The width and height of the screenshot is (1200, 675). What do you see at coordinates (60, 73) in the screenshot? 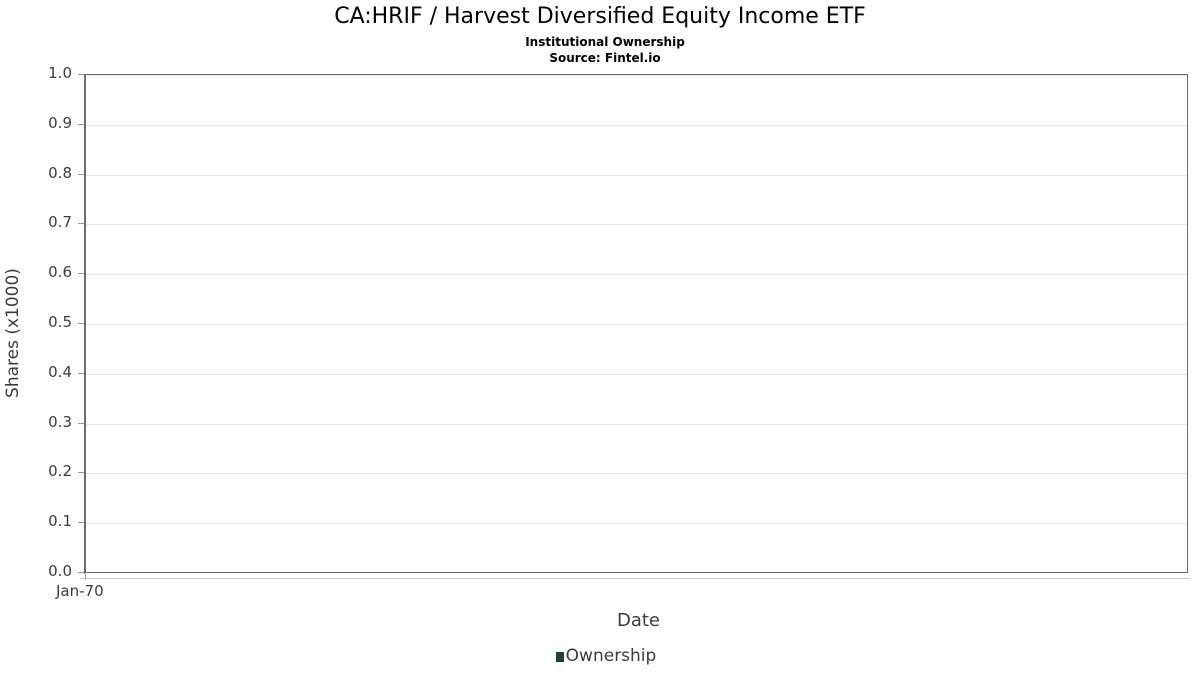
I see `y-tick-label: 1.0` at bounding box center [60, 73].